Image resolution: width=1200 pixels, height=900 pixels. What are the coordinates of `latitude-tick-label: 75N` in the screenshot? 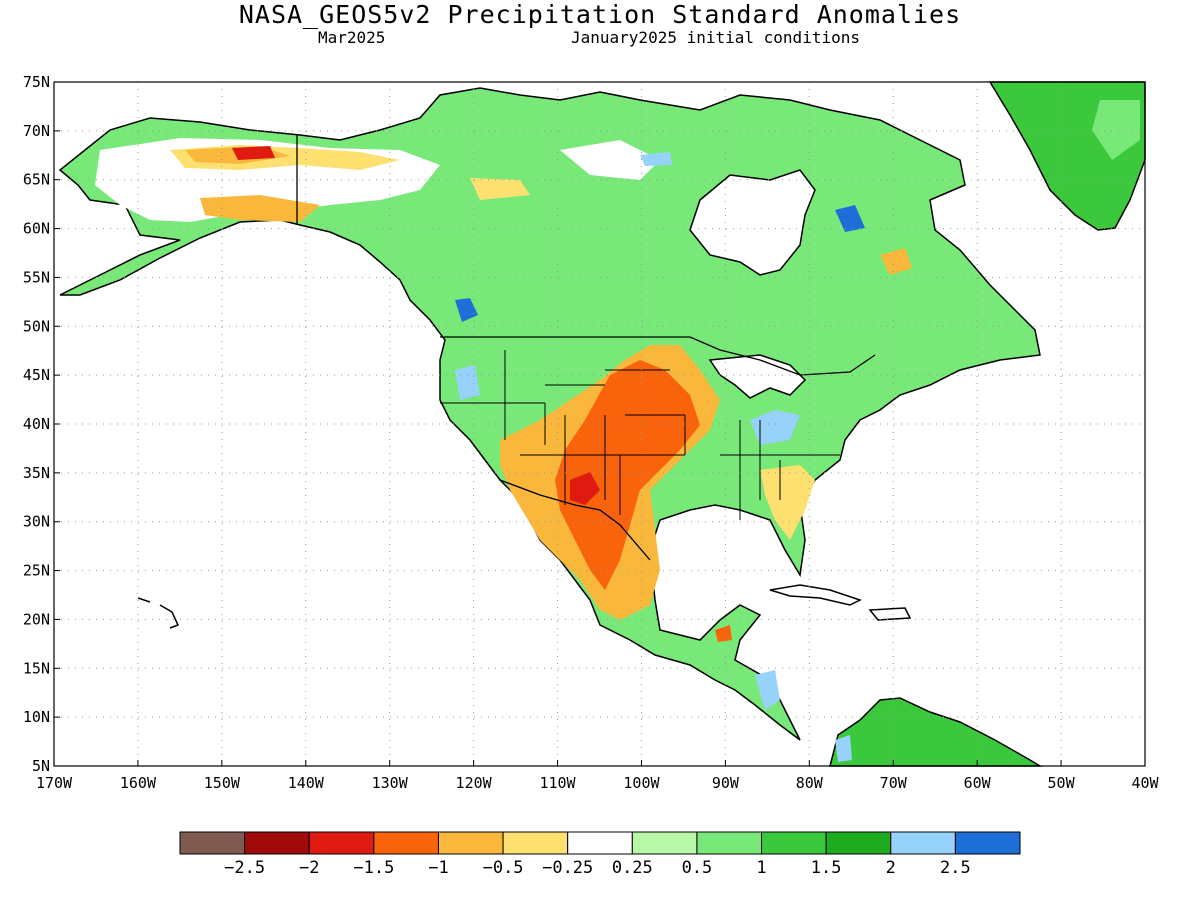 It's located at (36, 82).